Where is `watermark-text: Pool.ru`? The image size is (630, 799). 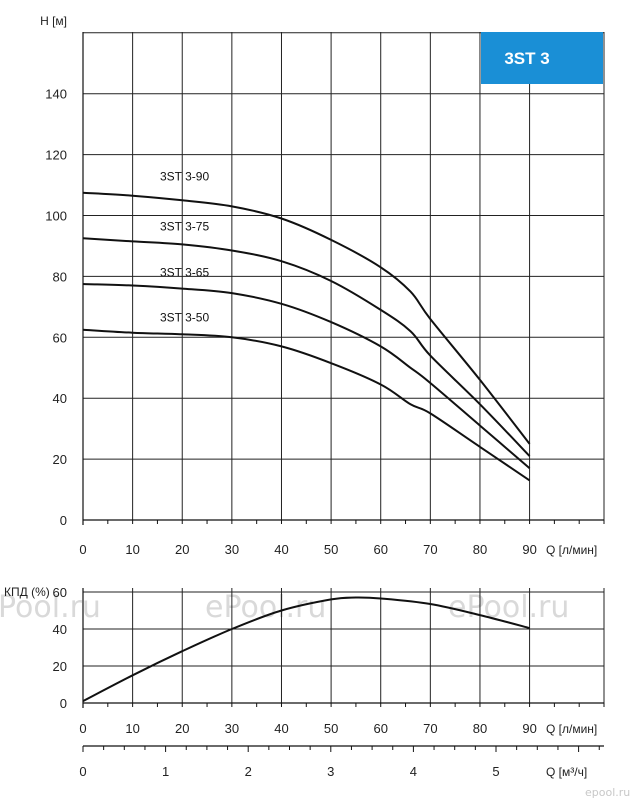 watermark-text: Pool.ru is located at coordinates (50, 607).